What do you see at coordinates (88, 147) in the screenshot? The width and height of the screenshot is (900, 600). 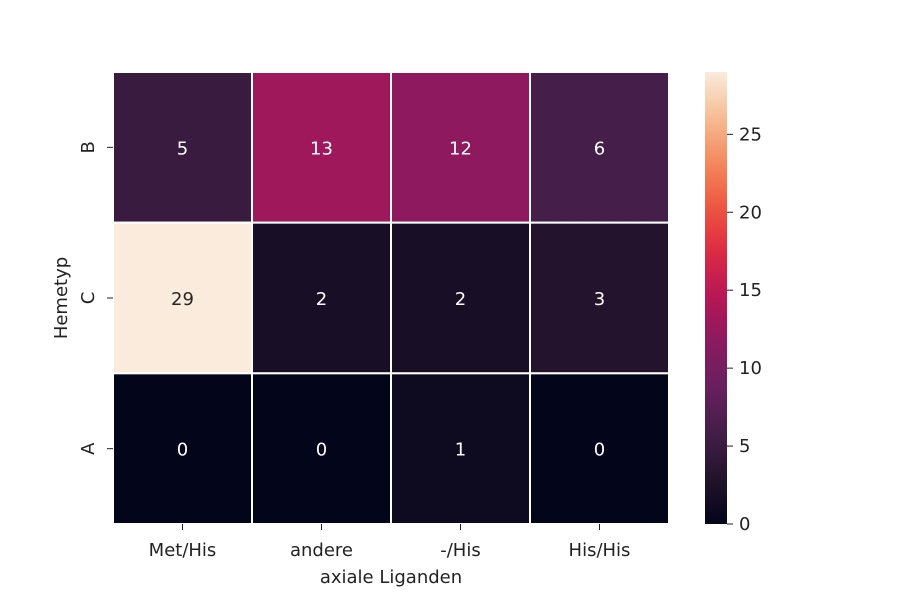 I see `y-tick-label: B` at bounding box center [88, 147].